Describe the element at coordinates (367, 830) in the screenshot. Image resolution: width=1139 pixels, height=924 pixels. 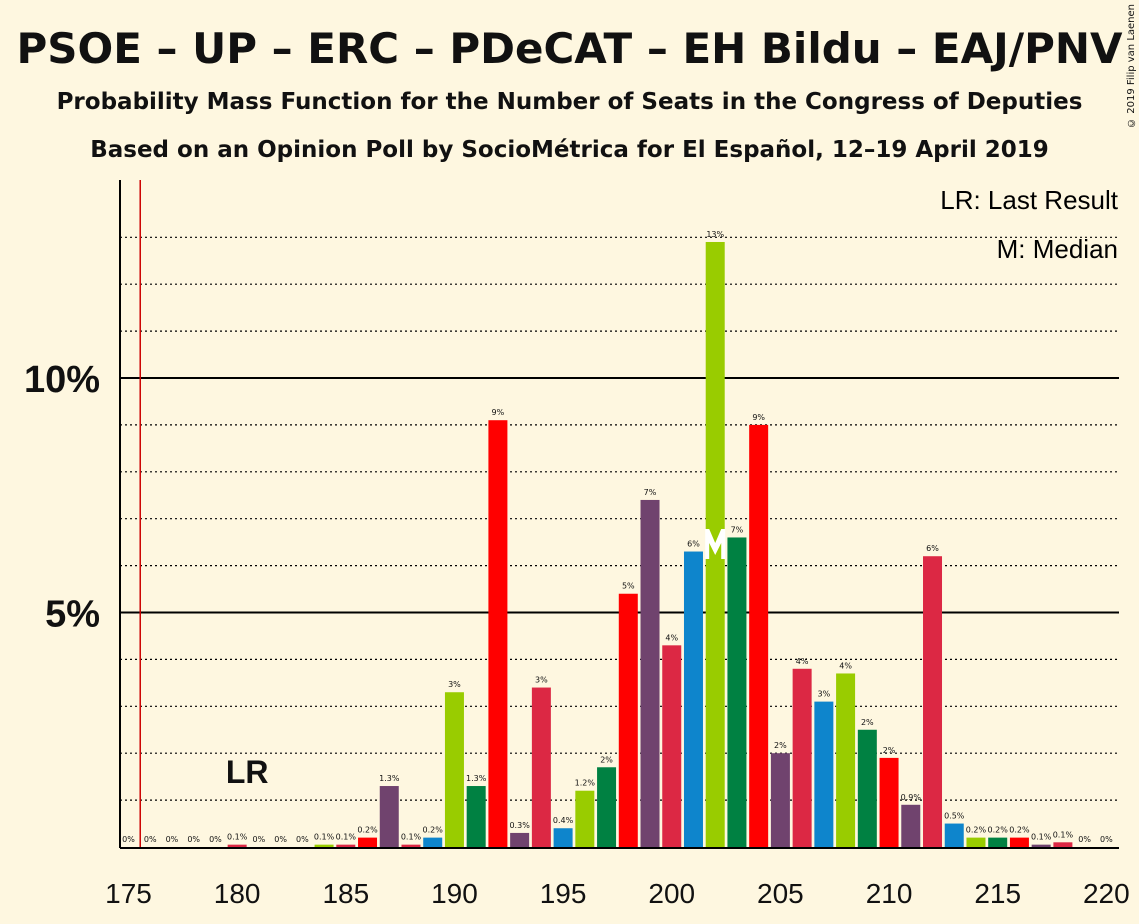
I see `data-label-186: 0.2%` at that location.